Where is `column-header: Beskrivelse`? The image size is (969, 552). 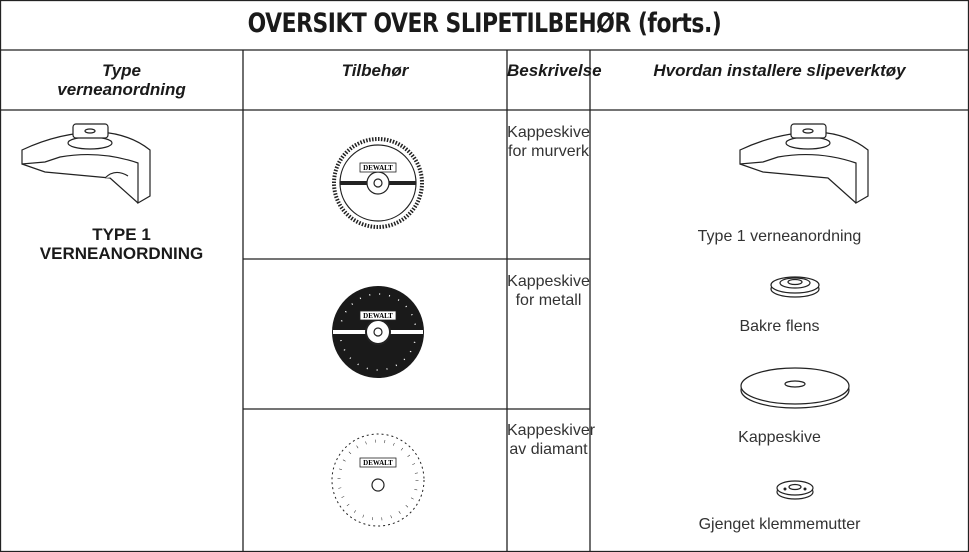
column-header: Beskrivelse is located at coordinates (554, 70).